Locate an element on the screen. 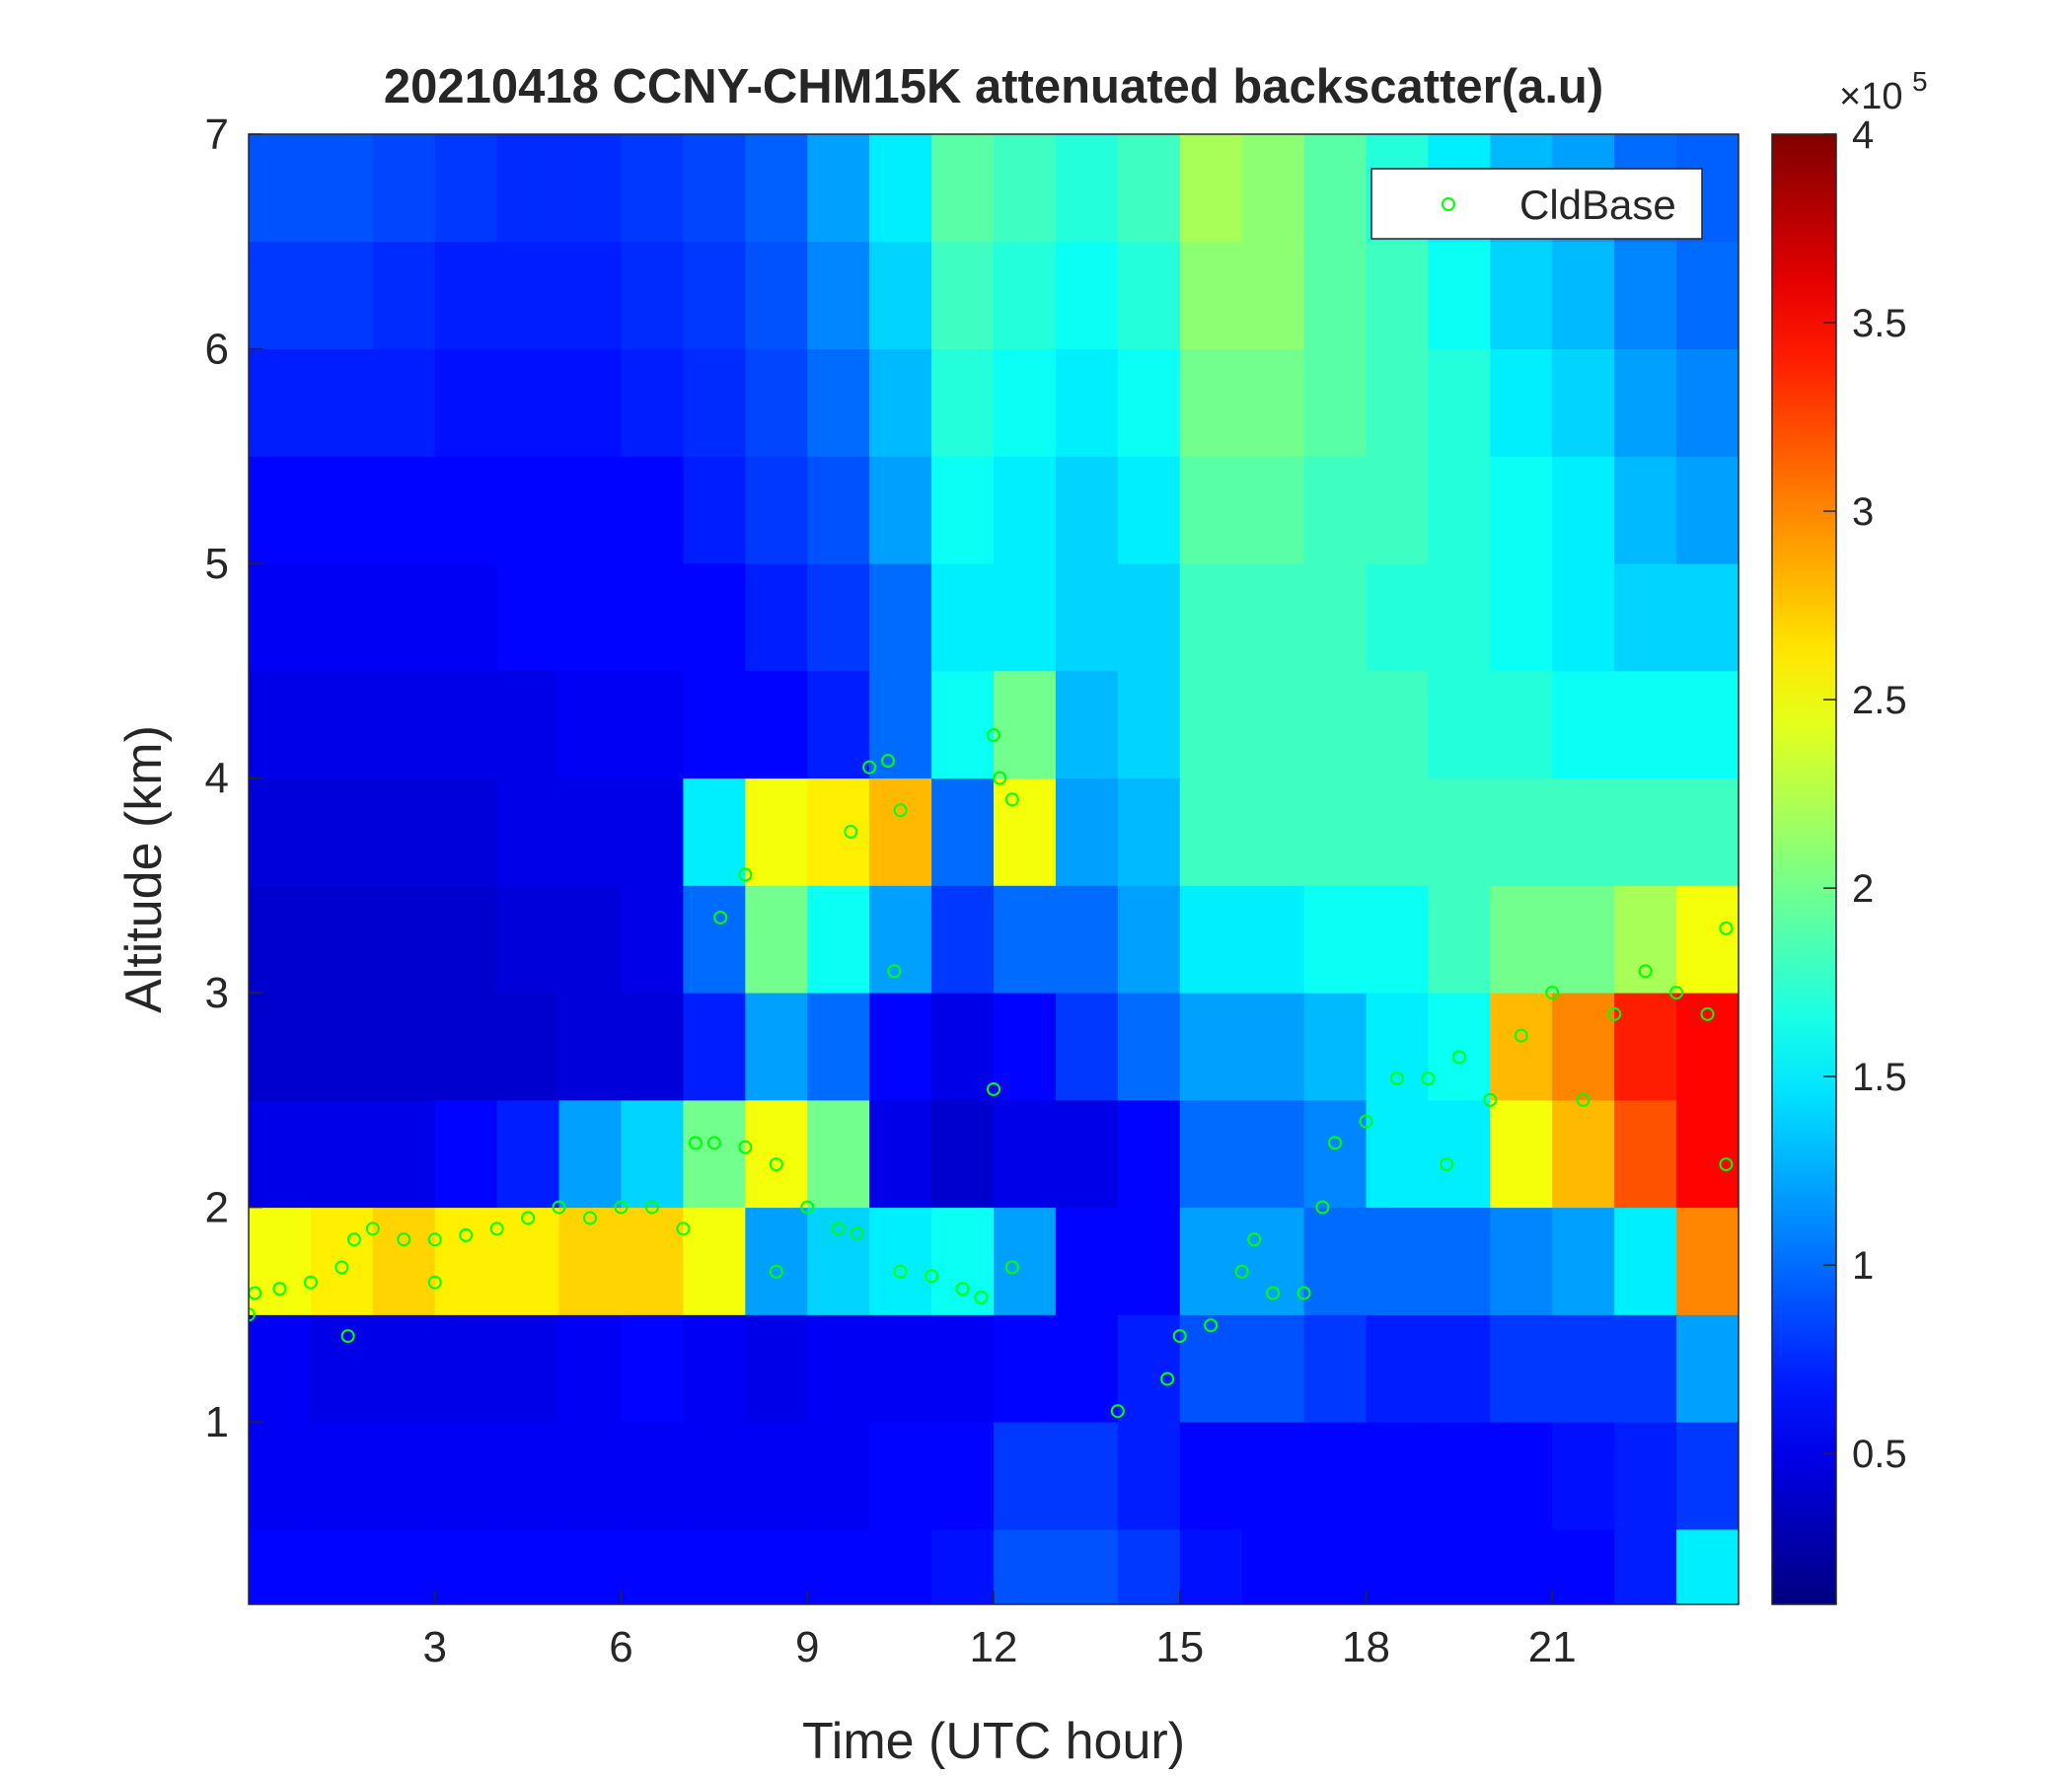  x-tick-label: 6 is located at coordinates (621, 1647).